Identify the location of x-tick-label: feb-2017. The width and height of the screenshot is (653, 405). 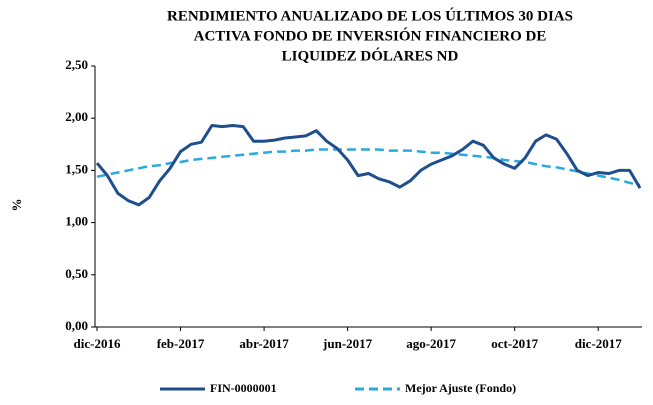
(181, 343).